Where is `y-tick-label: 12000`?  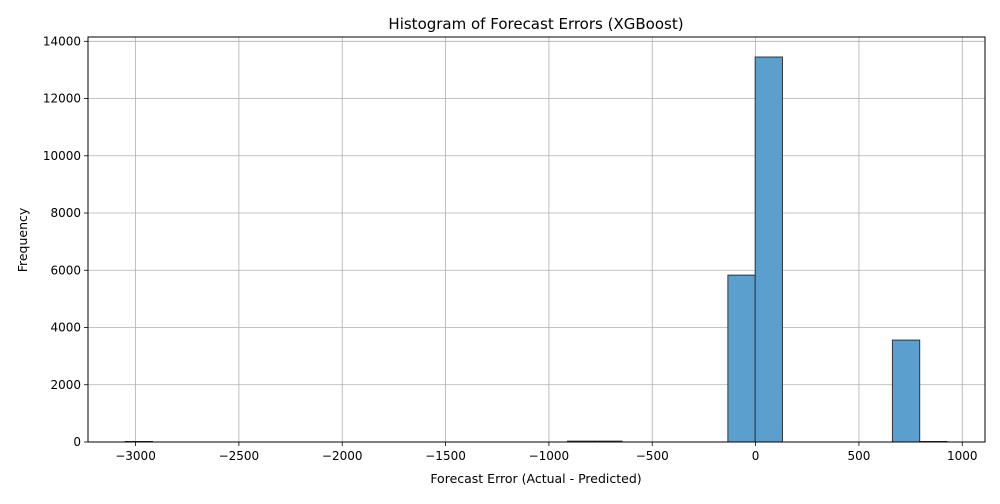 y-tick-label: 12000 is located at coordinates (62, 99).